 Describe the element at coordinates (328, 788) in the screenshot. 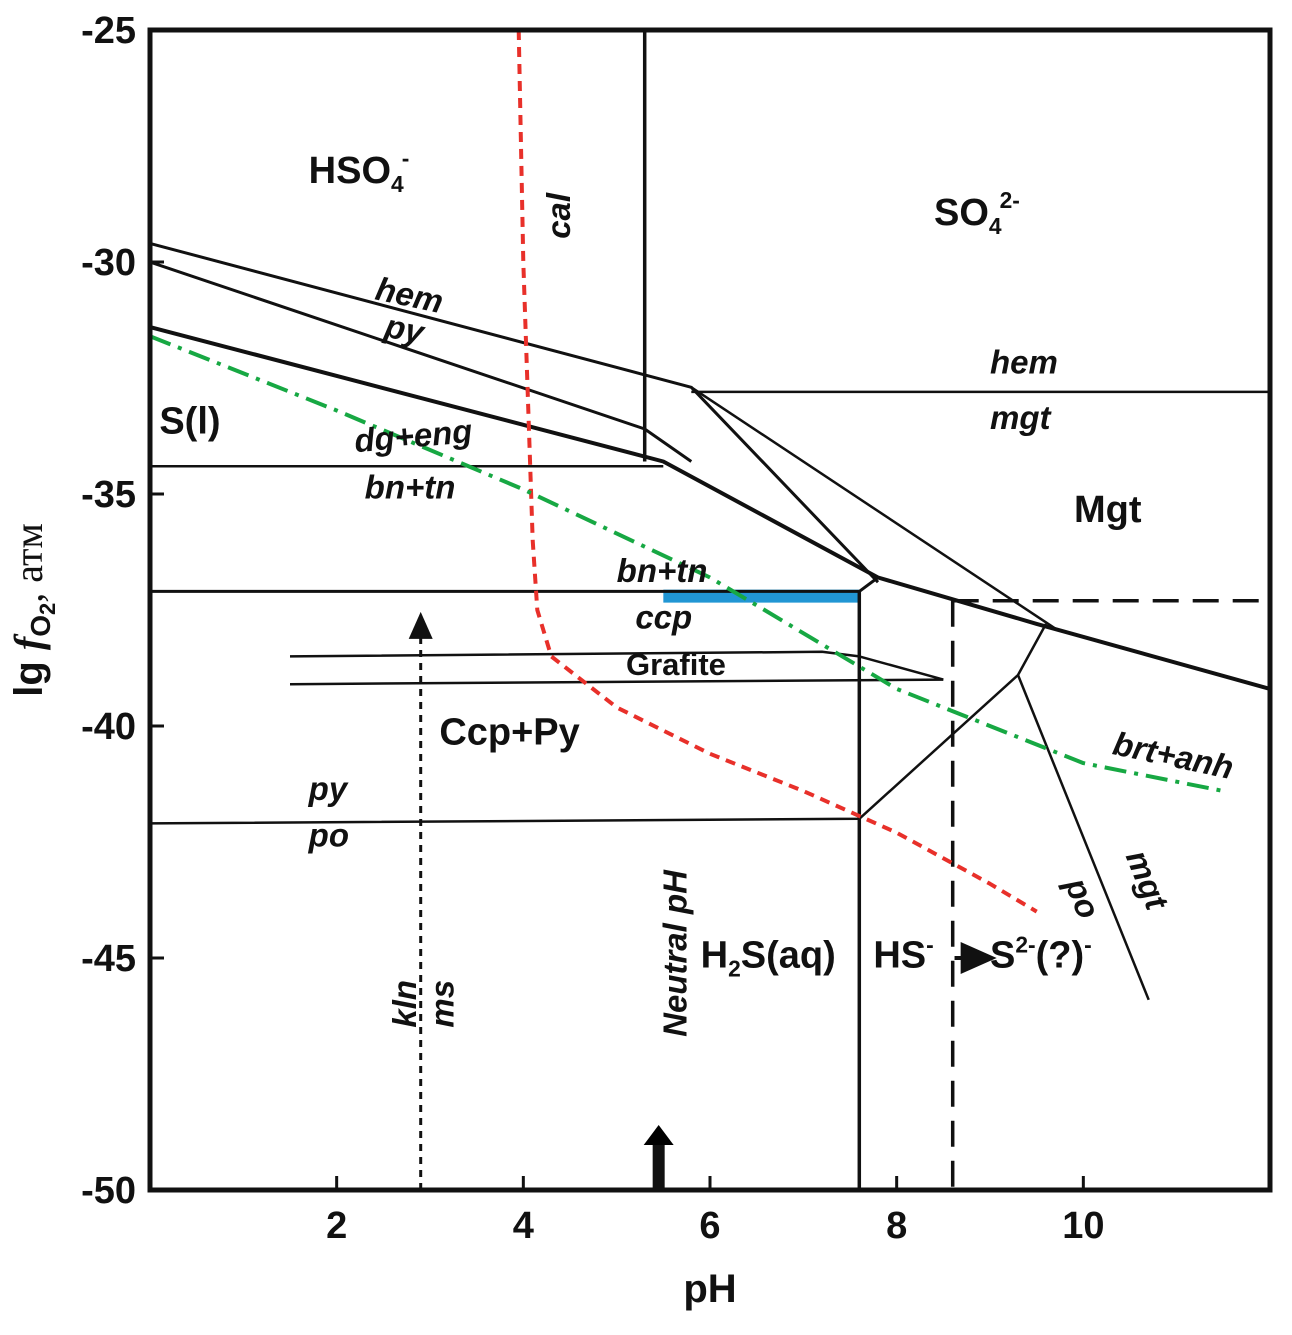

I see `label-py-label-2: py` at that location.